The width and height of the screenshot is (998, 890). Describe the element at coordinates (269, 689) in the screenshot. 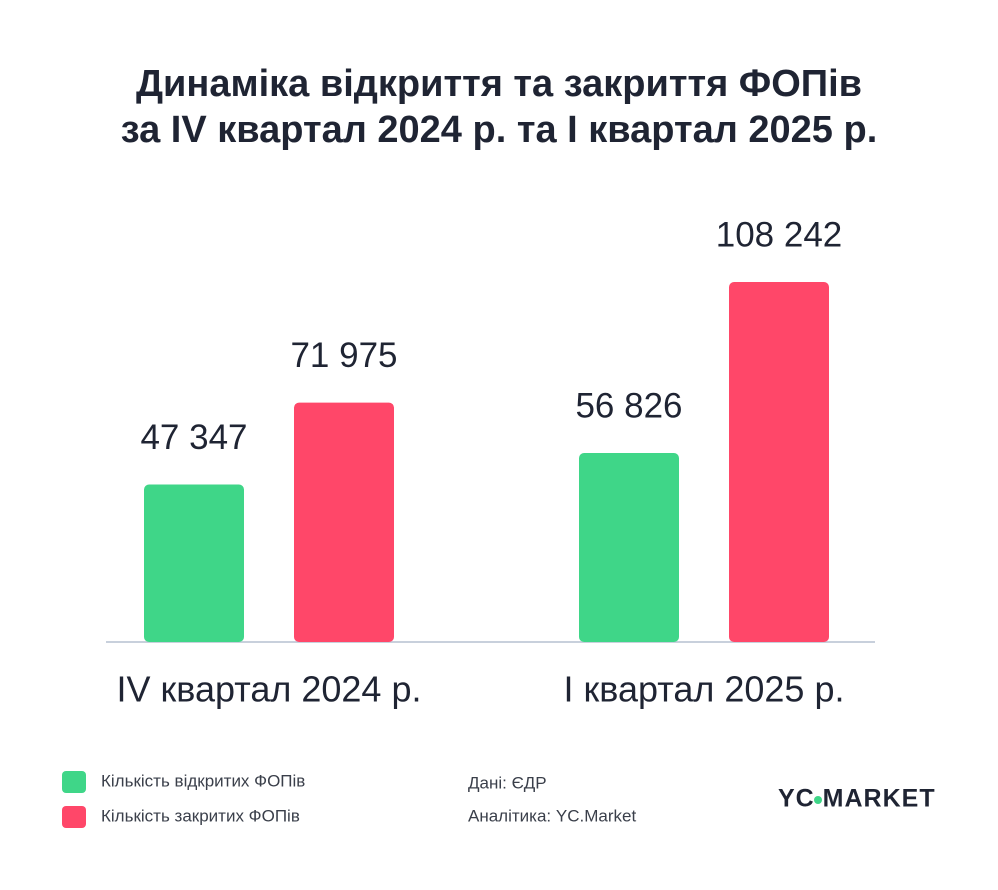

I see `x-tick-label: IV квартал 2024 р.` at that location.